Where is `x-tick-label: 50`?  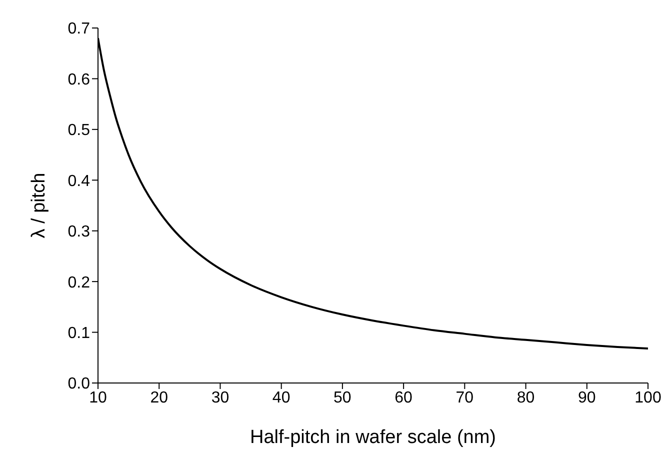 x-tick-label: 50 is located at coordinates (343, 397).